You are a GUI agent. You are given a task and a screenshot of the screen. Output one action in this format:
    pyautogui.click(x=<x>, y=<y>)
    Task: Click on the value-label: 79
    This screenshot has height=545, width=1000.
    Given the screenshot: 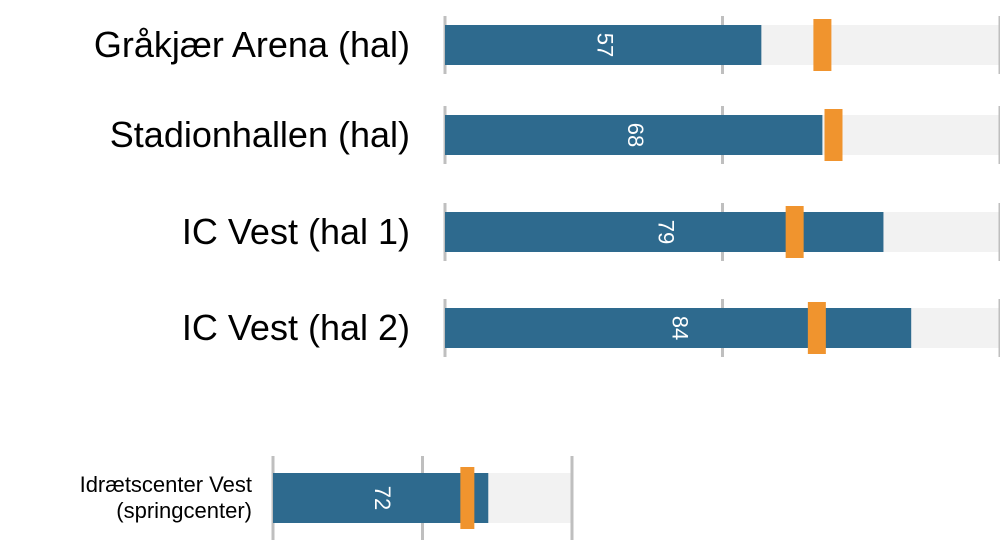 What is the action you would take?
    pyautogui.click(x=665, y=232)
    